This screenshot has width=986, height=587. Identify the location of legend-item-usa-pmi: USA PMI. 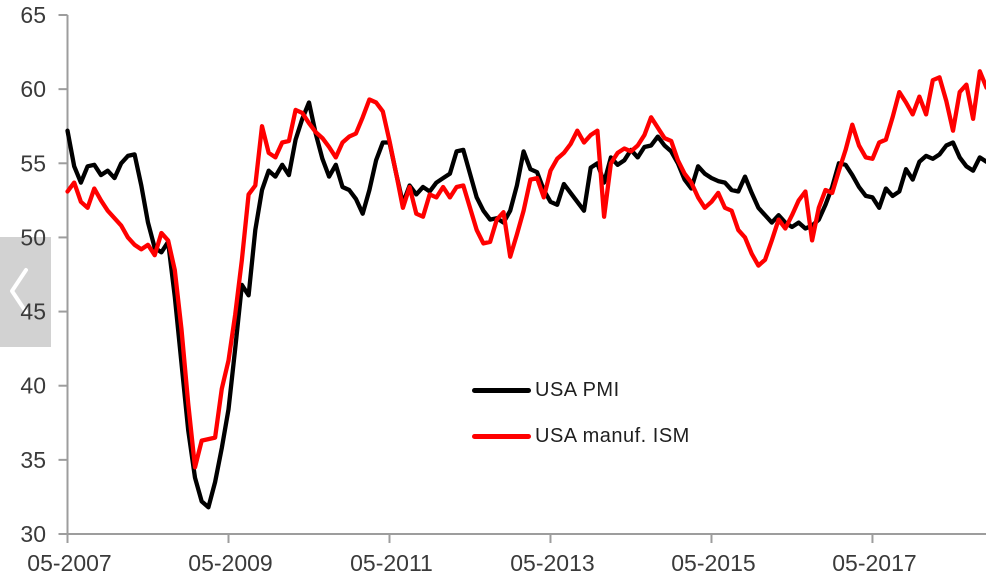
(581, 390).